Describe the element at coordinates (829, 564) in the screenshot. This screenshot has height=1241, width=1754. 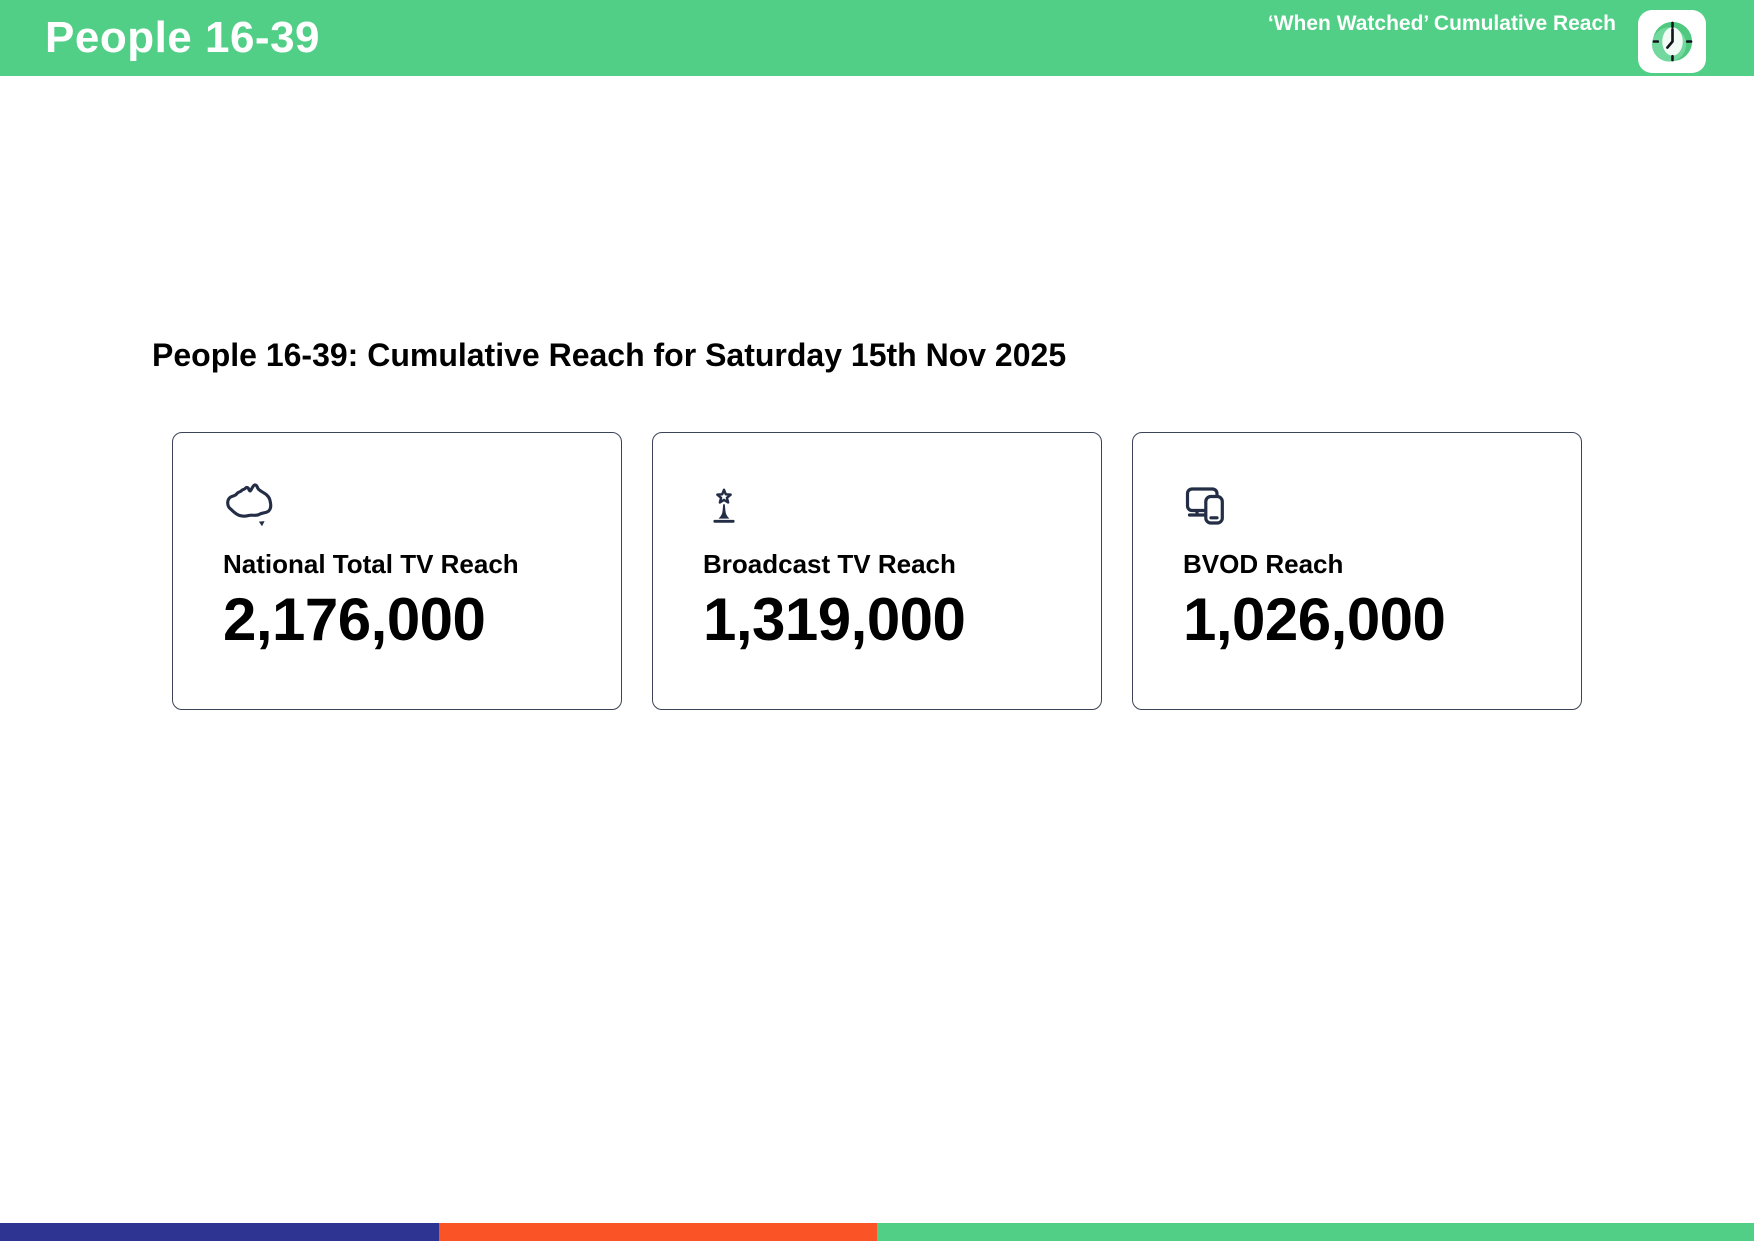
I see `kpi-label: Broadcast TV Reach` at that location.